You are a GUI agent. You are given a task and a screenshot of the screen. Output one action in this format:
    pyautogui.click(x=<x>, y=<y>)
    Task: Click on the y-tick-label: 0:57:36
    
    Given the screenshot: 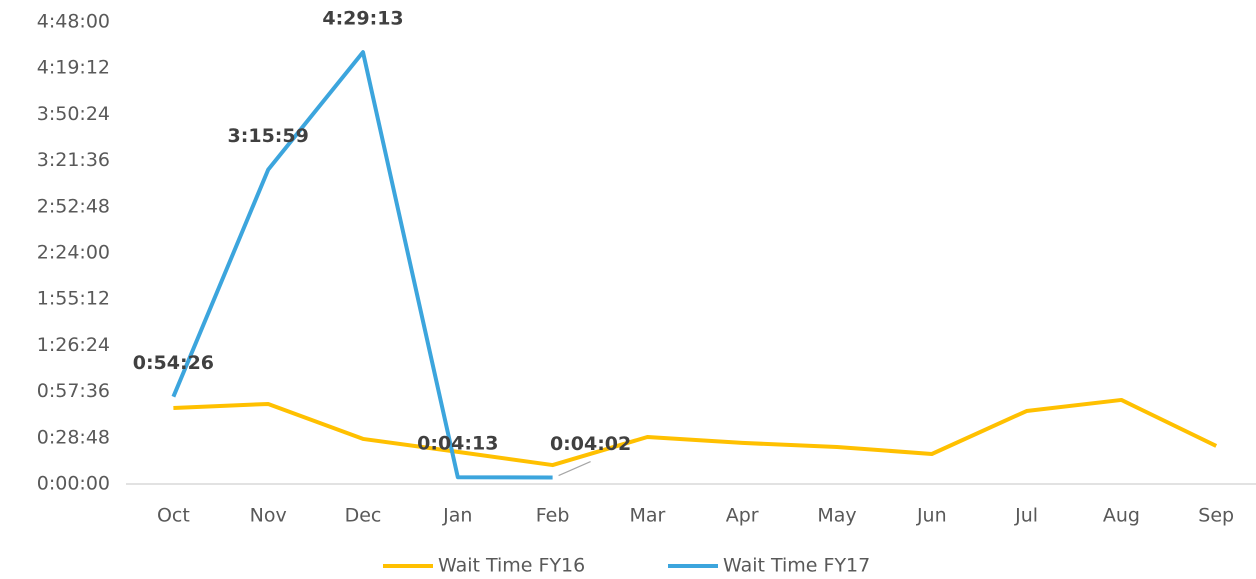 What is the action you would take?
    pyautogui.click(x=73, y=391)
    